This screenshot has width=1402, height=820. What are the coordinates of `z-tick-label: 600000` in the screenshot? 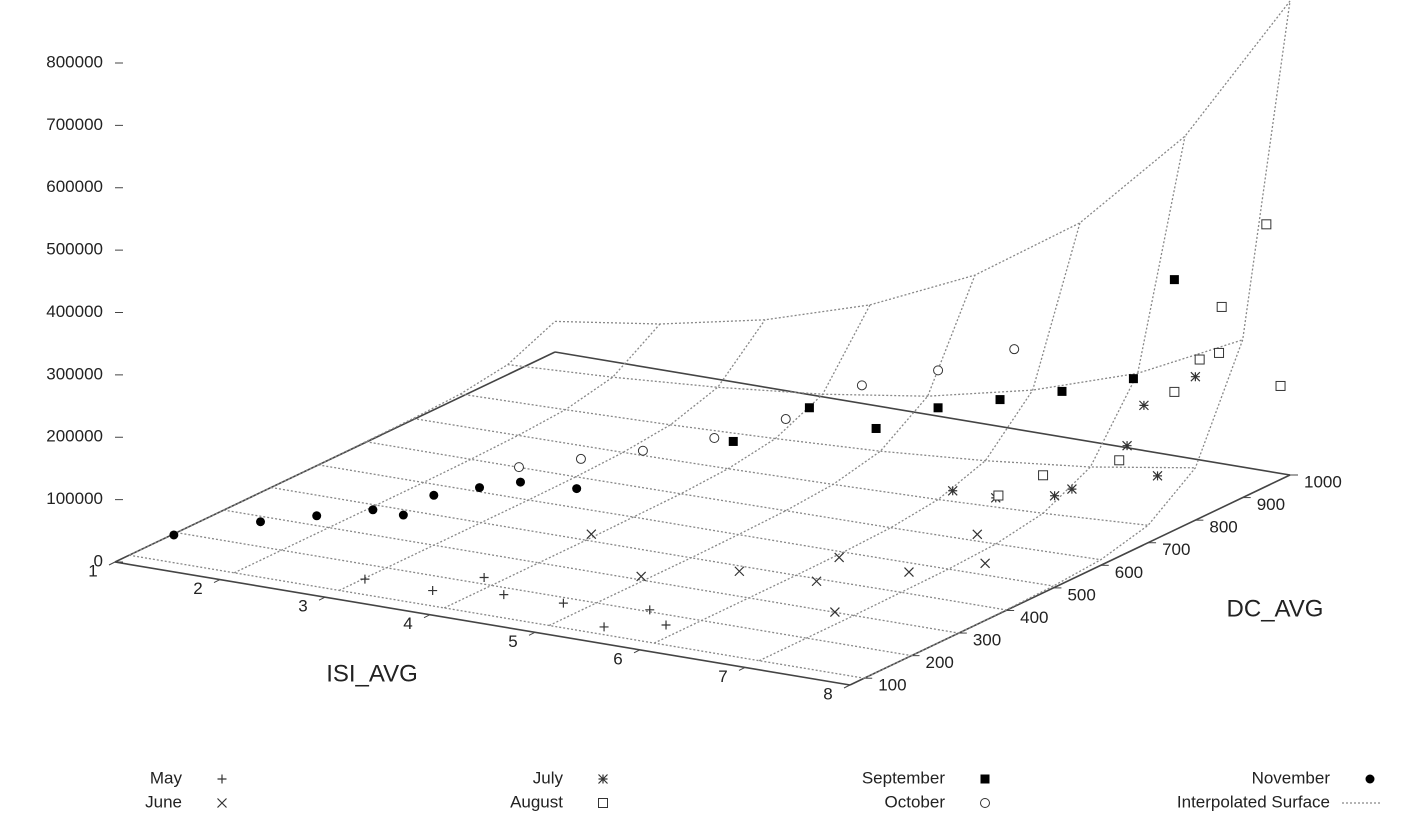 It's located at (74, 186).